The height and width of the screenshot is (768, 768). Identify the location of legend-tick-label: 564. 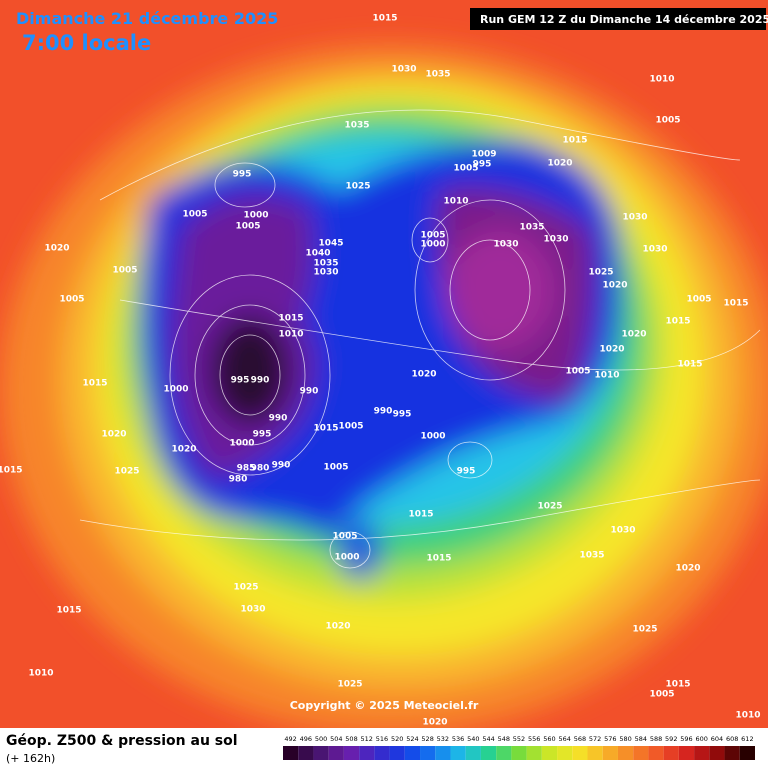
(564, 739).